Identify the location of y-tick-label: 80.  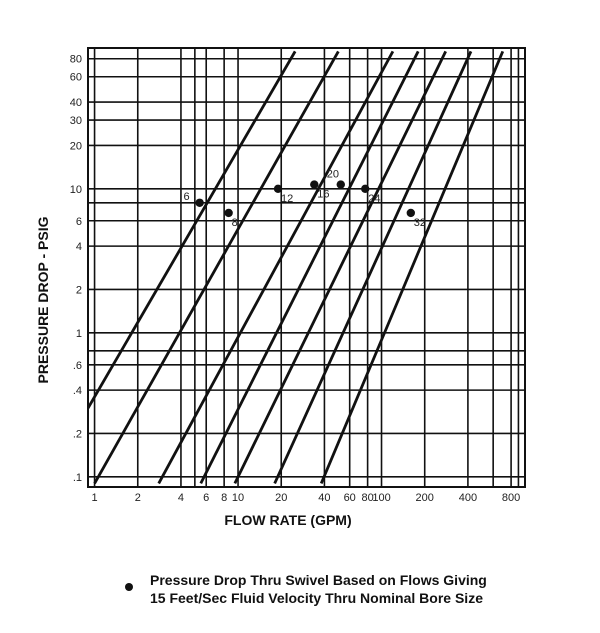
(76, 60).